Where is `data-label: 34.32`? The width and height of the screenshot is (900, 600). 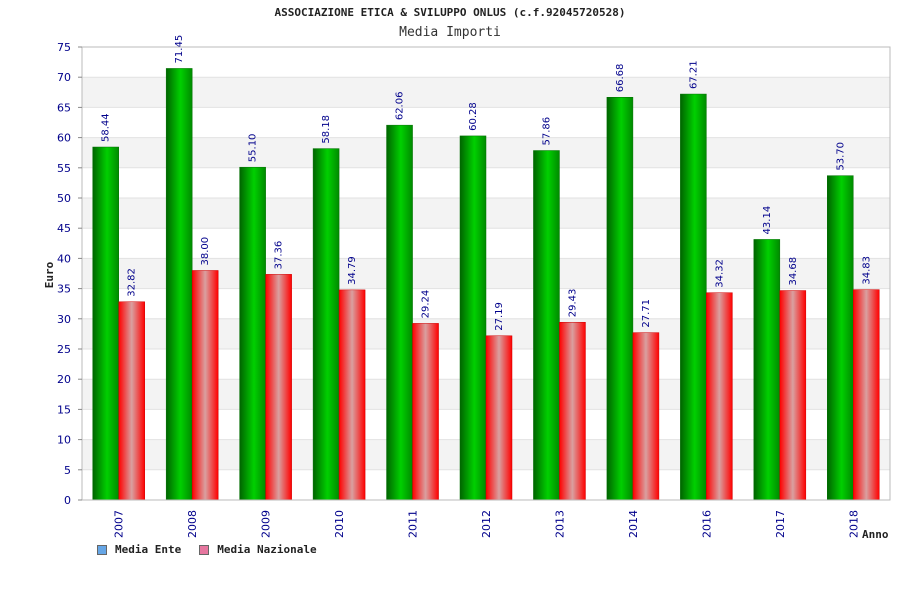
data-label: 34.32 is located at coordinates (719, 273).